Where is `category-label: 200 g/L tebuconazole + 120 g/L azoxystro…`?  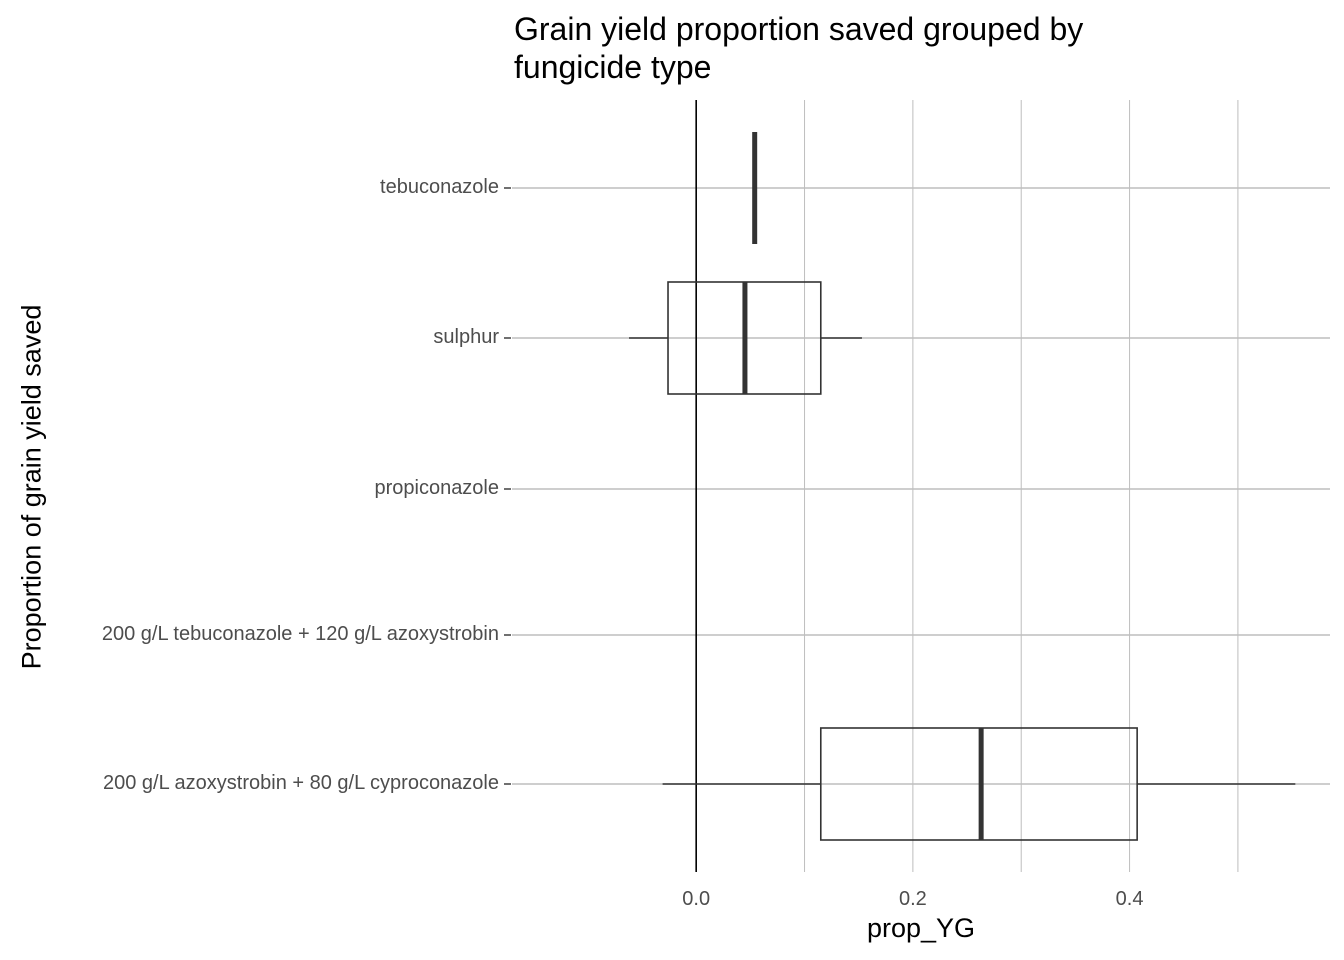
category-label: 200 g/L tebuconazole + 120 g/L azoxystro… is located at coordinates (300, 634).